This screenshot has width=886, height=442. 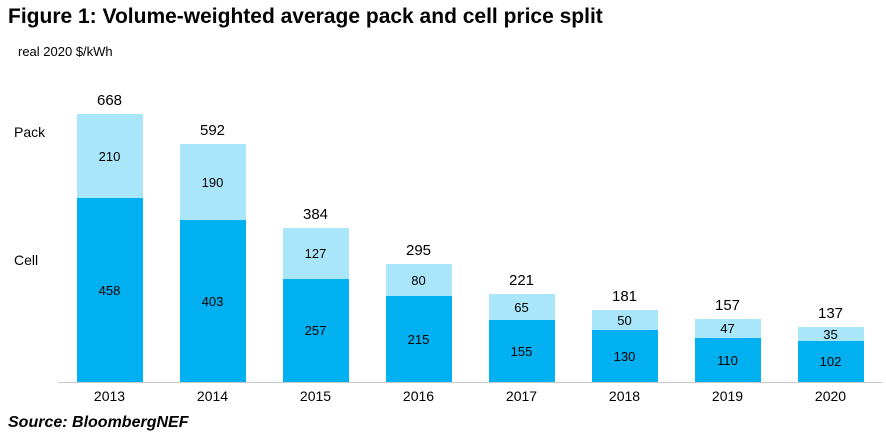 I want to click on total-value-label: 137, so click(x=830, y=313).